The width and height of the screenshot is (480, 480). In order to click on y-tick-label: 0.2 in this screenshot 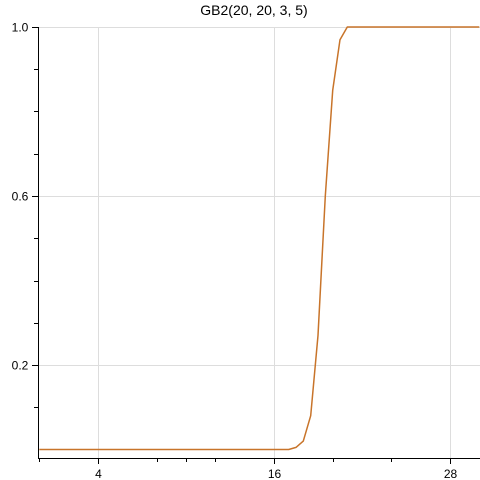, I will do `click(20, 366)`.